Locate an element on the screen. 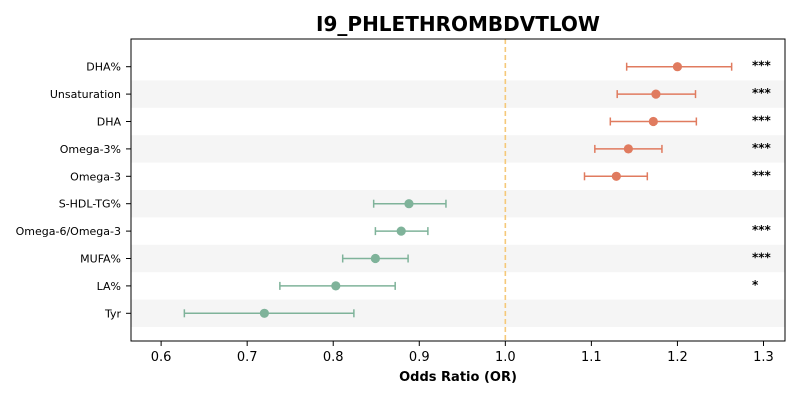 This screenshot has height=400, width=800. forest-row: Omega-6/Omega-3 *** is located at coordinates (394, 230).